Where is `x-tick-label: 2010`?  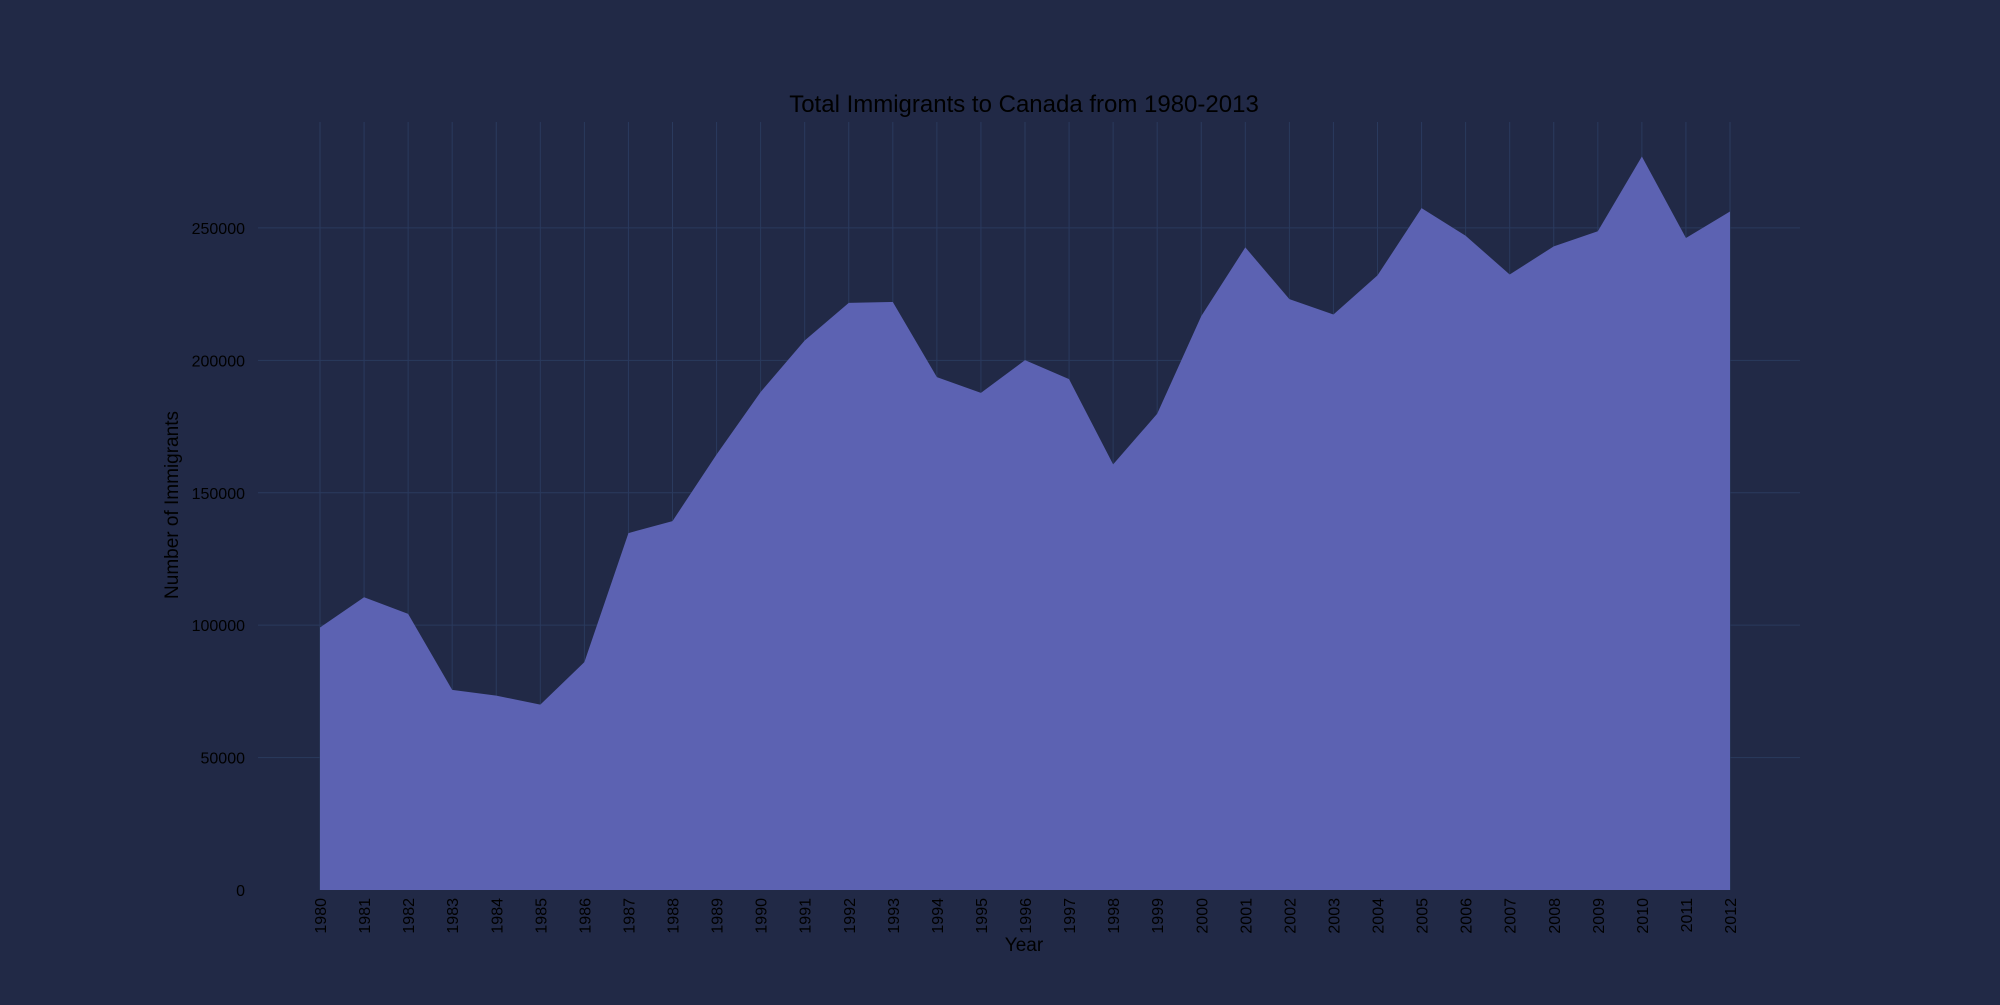 x-tick-label: 2010 is located at coordinates (1643, 916).